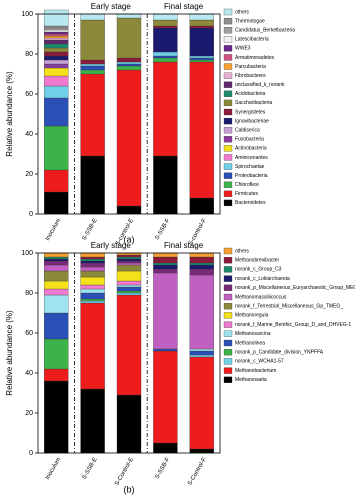  What do you see at coordinates (250, 343) in the screenshot?
I see `legend-label: Methanolinea` at bounding box center [250, 343].